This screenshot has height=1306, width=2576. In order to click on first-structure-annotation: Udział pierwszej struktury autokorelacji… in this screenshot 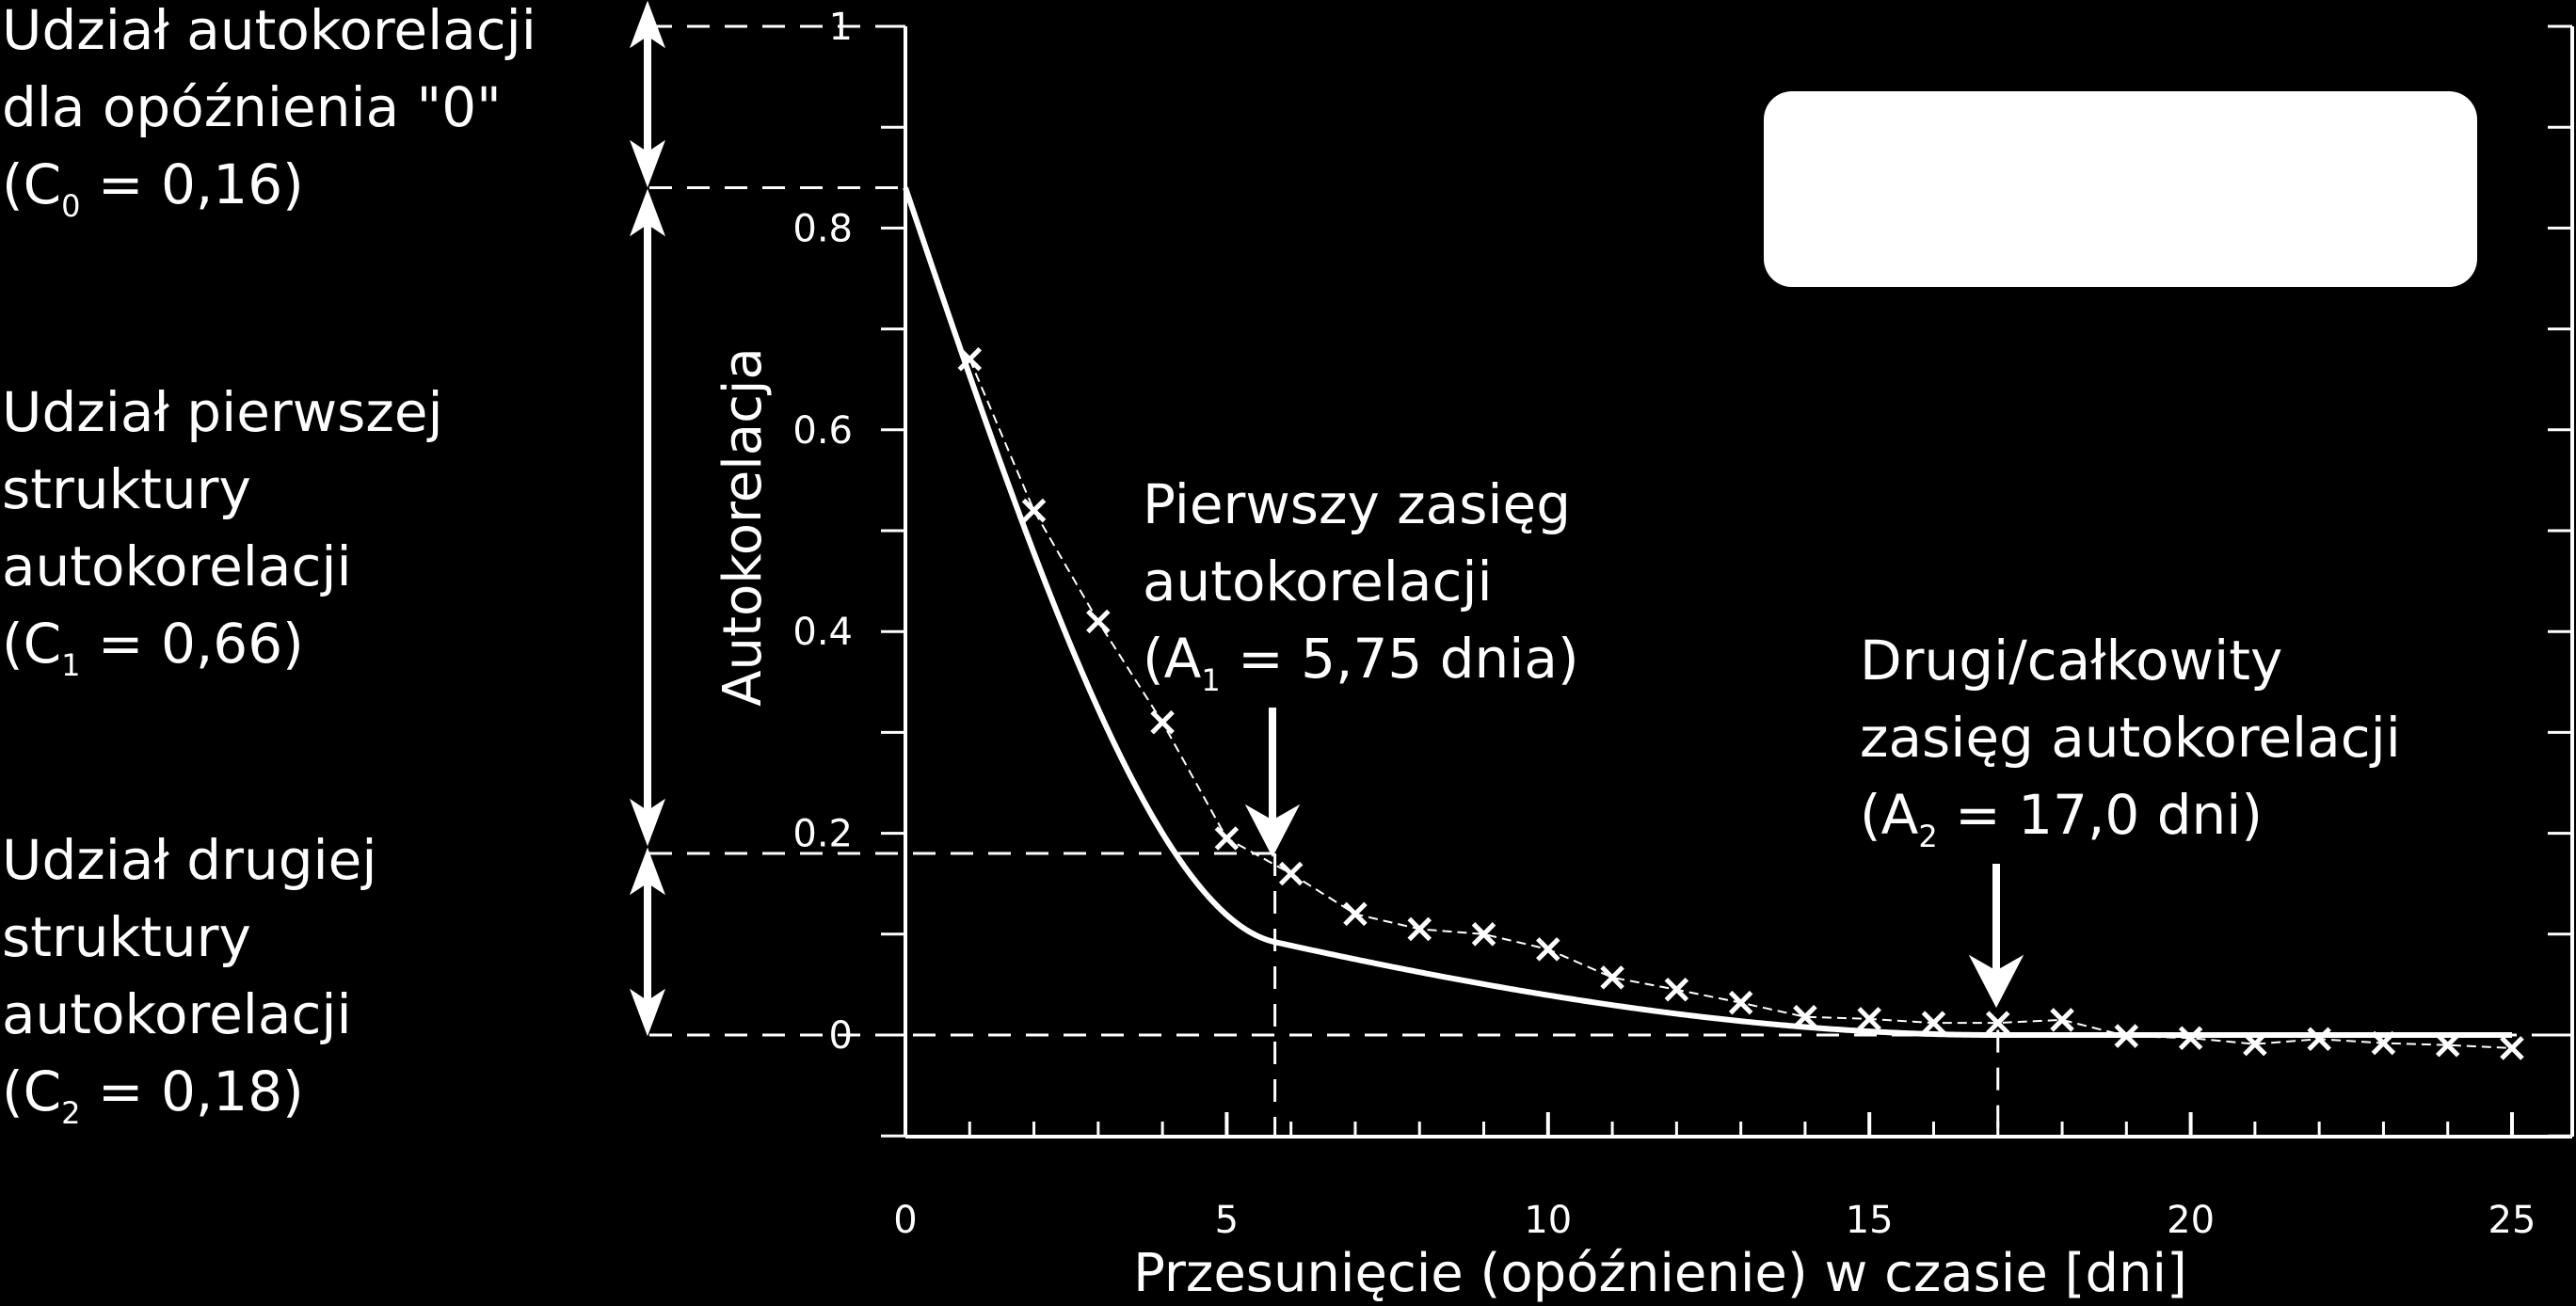, I will do `click(222, 531)`.